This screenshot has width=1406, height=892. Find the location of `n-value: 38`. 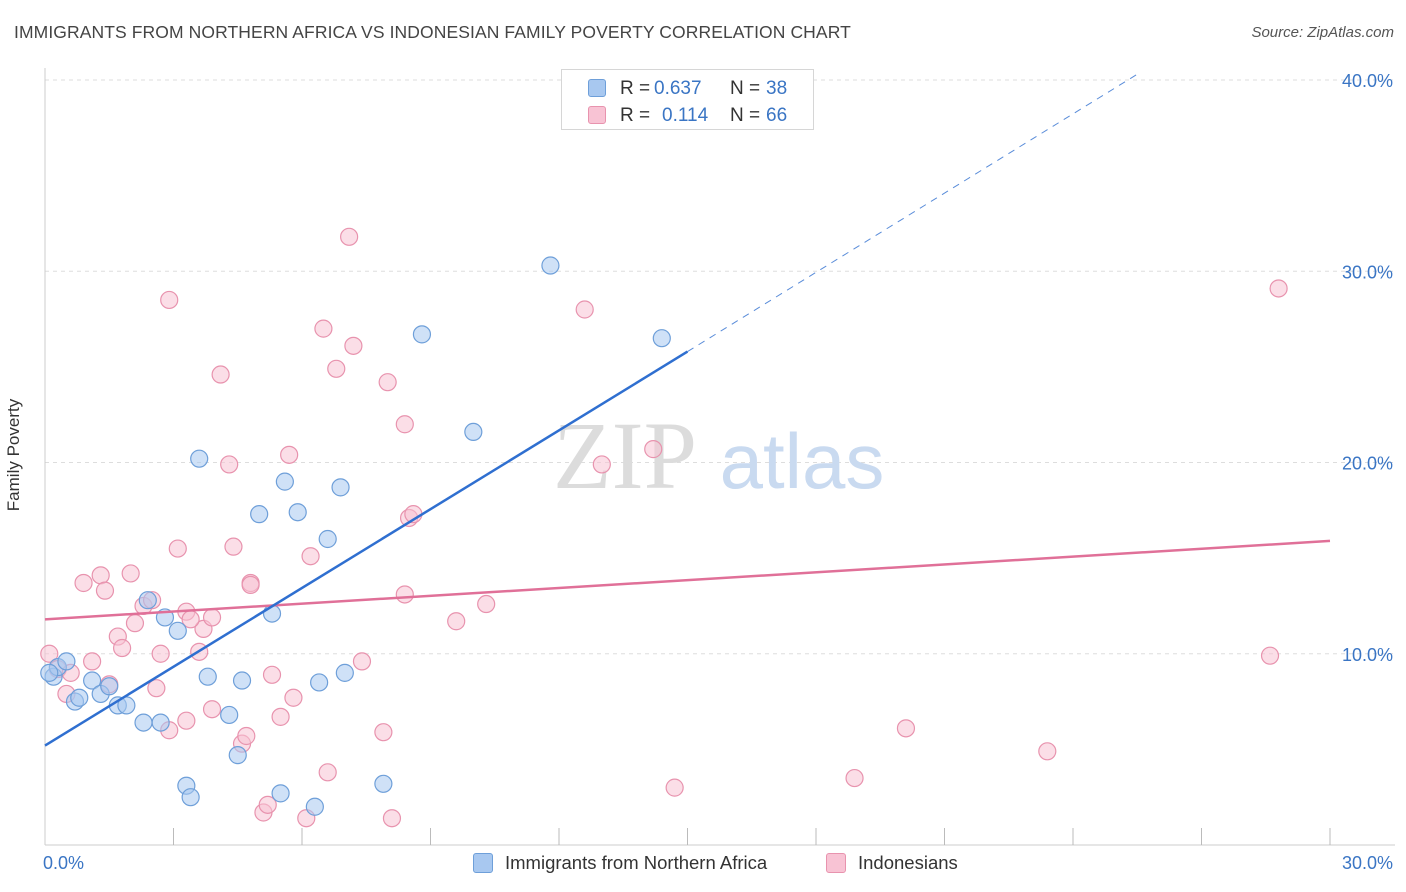

n-value: 38 is located at coordinates (777, 88).